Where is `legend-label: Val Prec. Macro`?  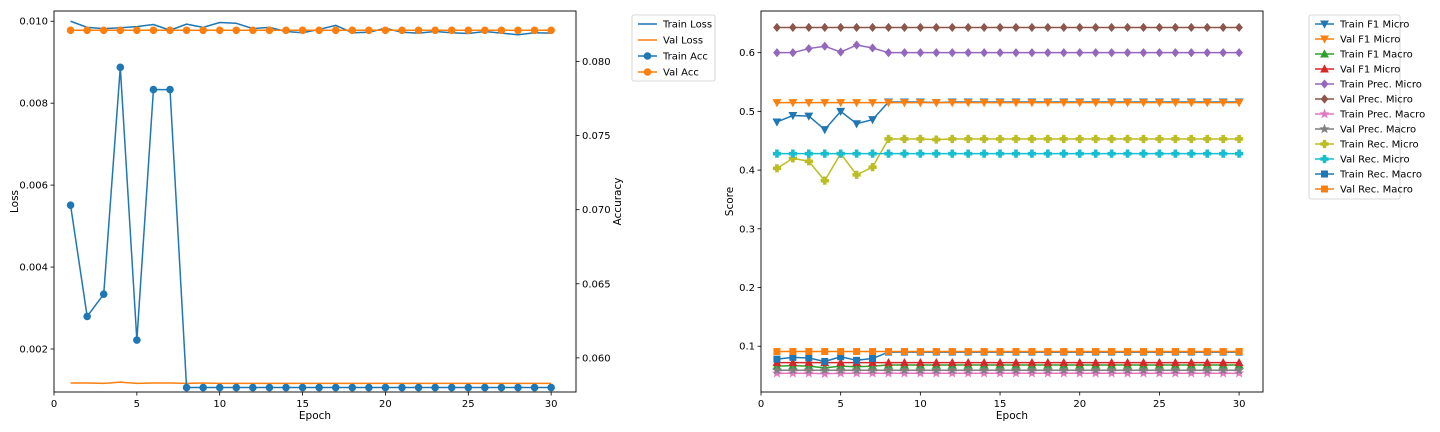 legend-label: Val Prec. Macro is located at coordinates (1378, 130).